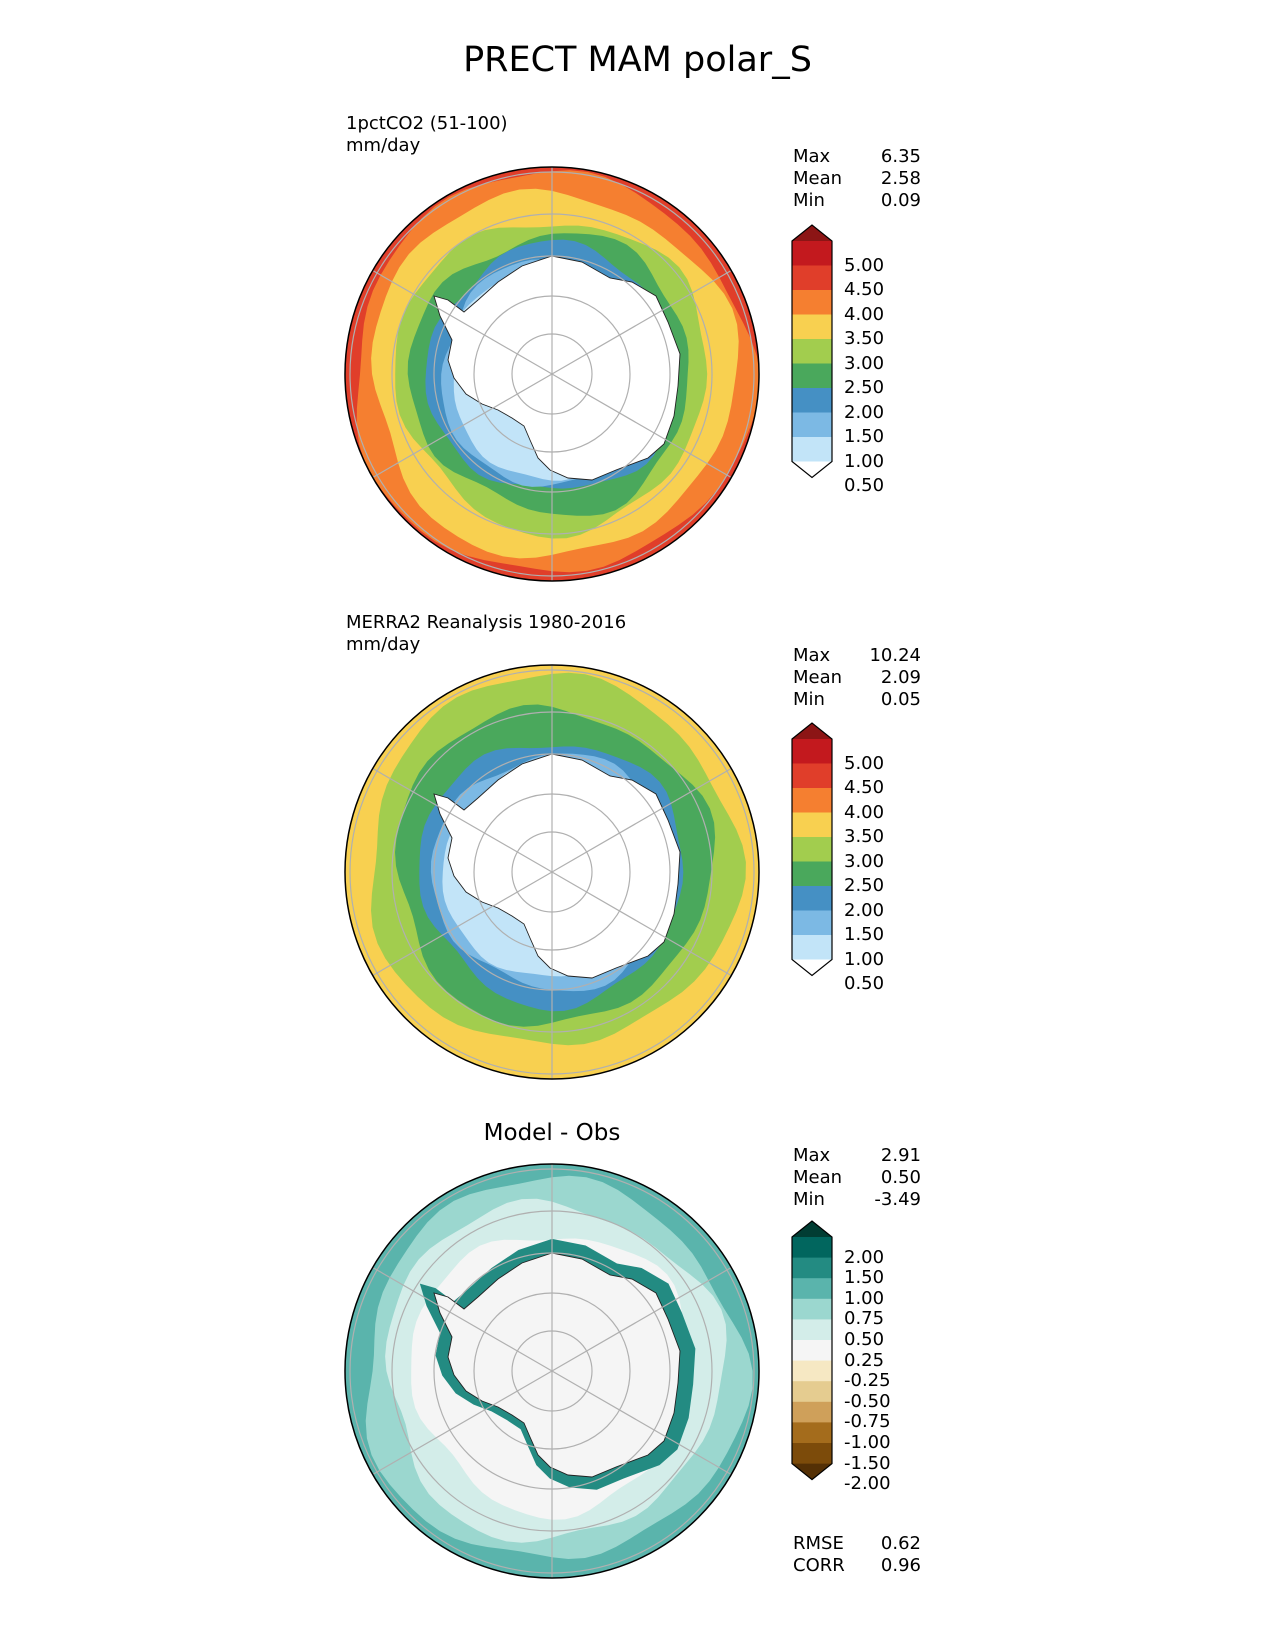 This screenshot has width=1275, height=1650. I want to click on colorbar-lower-extension, so click(812, 1471).